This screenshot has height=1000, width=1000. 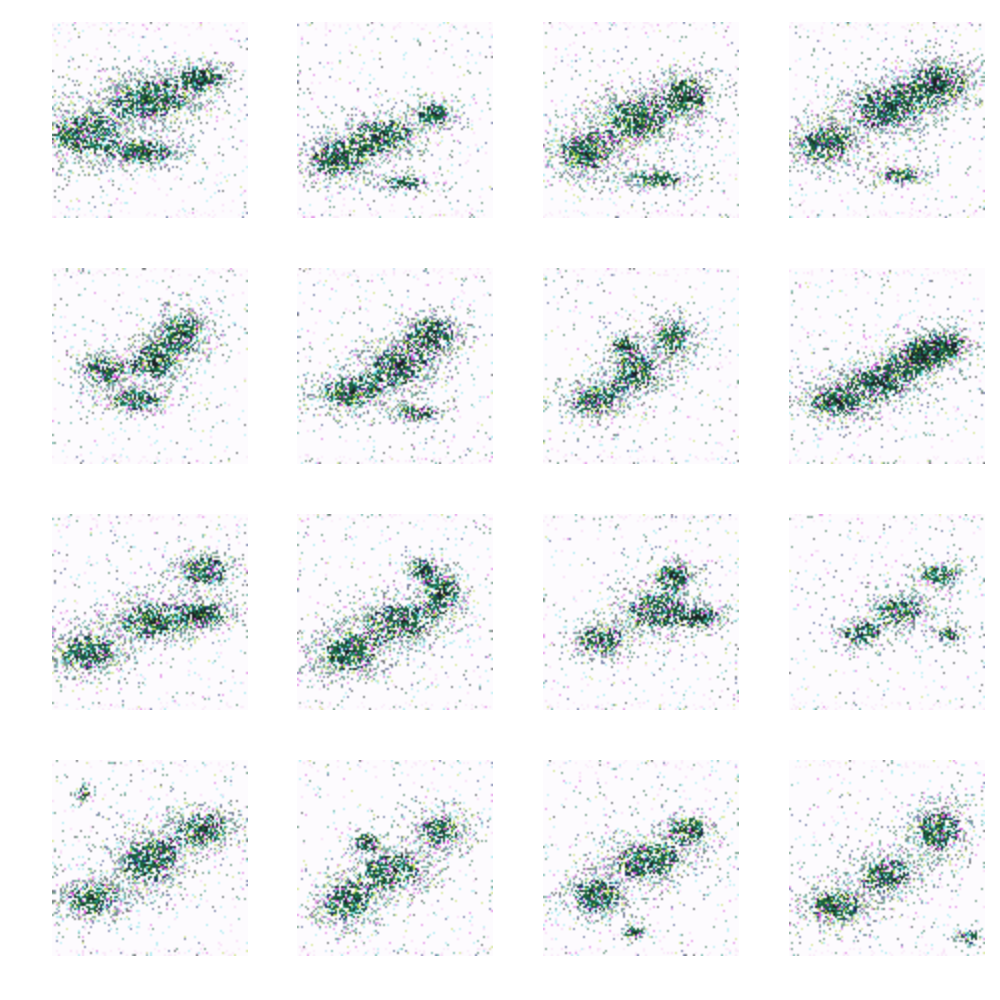 I want to click on sample-image-1-canvas, so click(x=150, y=120).